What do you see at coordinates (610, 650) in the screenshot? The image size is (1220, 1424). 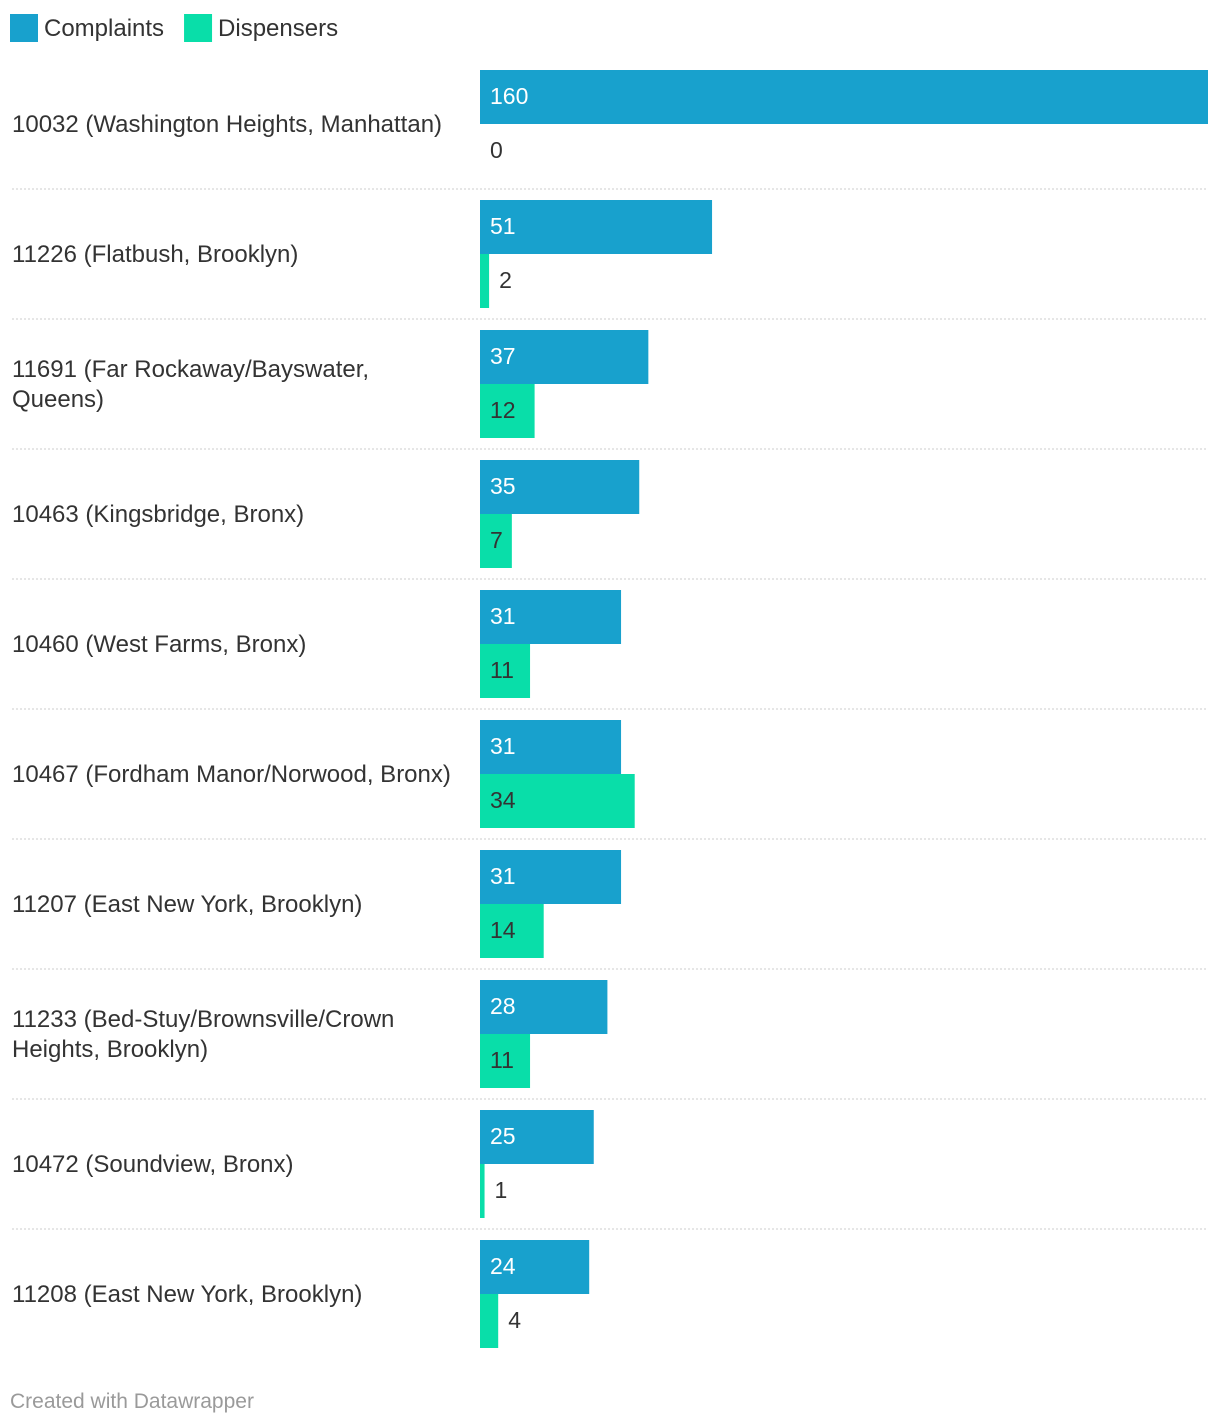 I see `row-5: 10460 (West Farms, Bronx) 31 11` at bounding box center [610, 650].